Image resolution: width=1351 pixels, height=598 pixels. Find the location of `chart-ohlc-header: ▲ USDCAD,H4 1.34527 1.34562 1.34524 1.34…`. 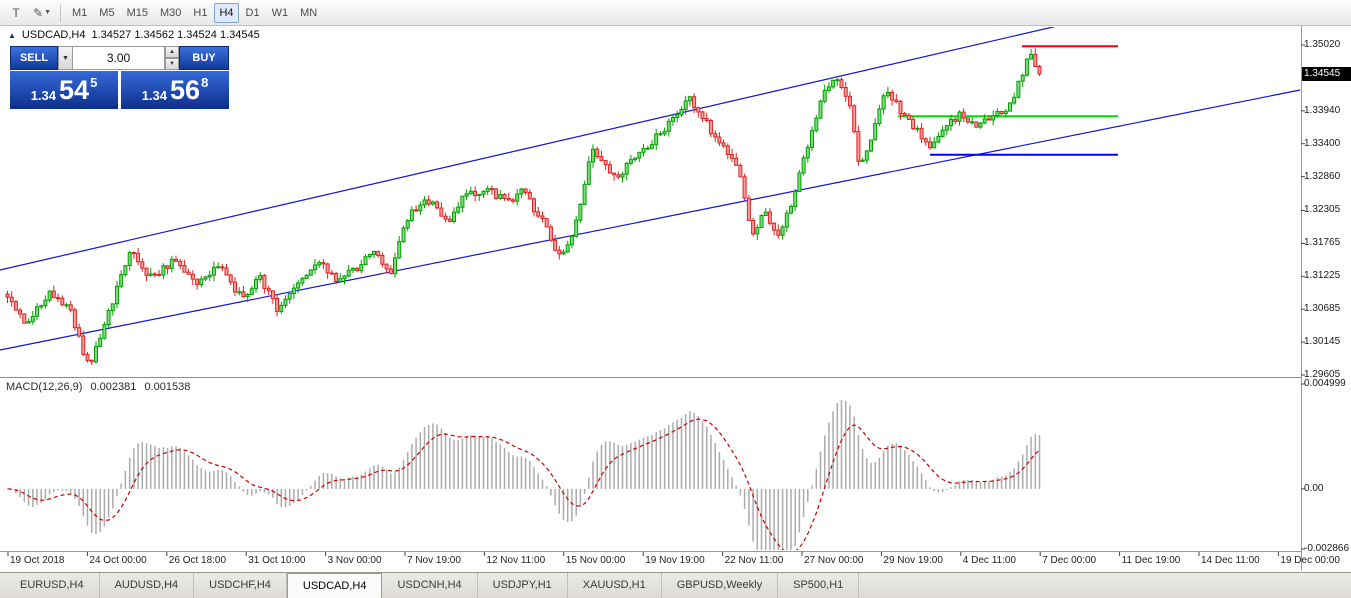

chart-ohlc-header: ▲ USDCAD,H4 1.34527 1.34562 1.34524 1.34… is located at coordinates (134, 35).